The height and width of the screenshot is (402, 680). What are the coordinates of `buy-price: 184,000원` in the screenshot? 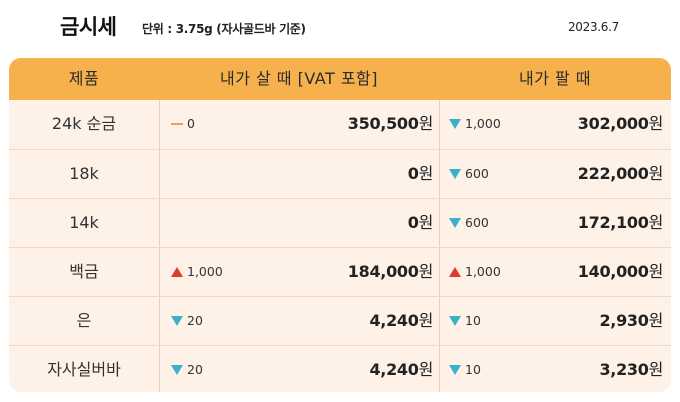 It's located at (390, 272).